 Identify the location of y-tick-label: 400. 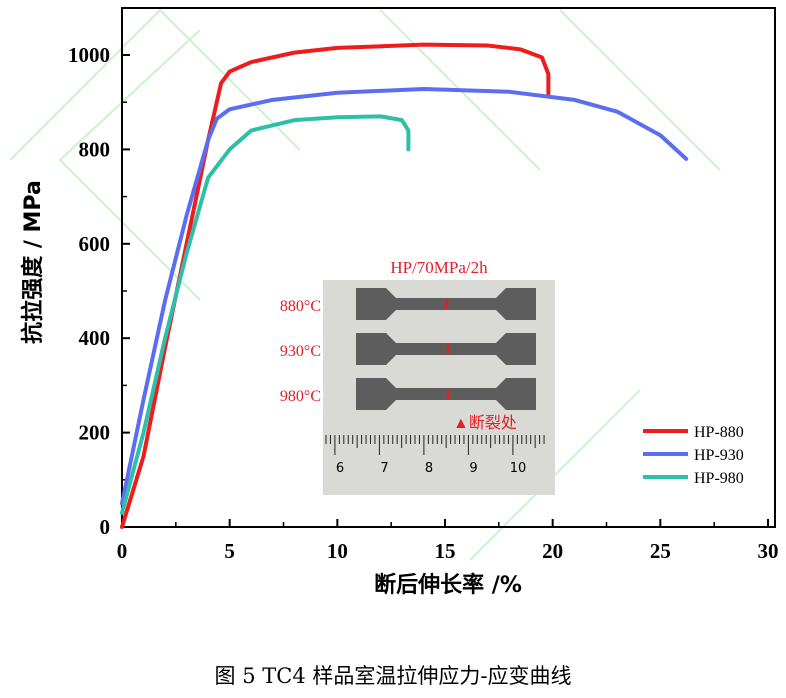
(95, 338).